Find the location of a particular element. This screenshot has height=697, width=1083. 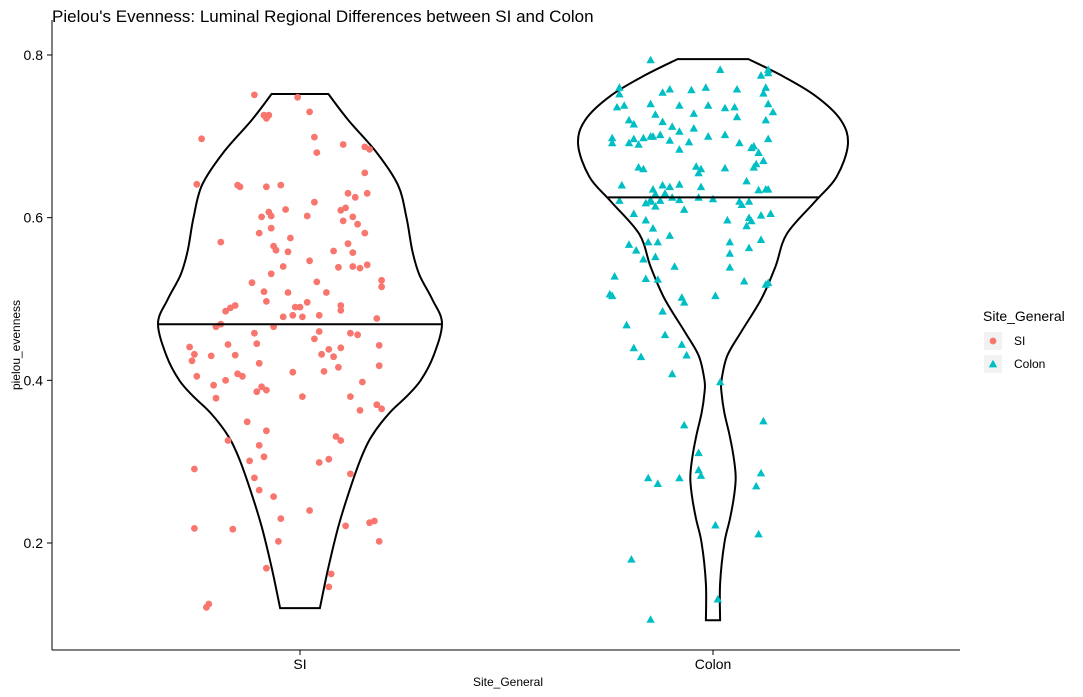

legend-title: Site_General is located at coordinates (1024, 316).